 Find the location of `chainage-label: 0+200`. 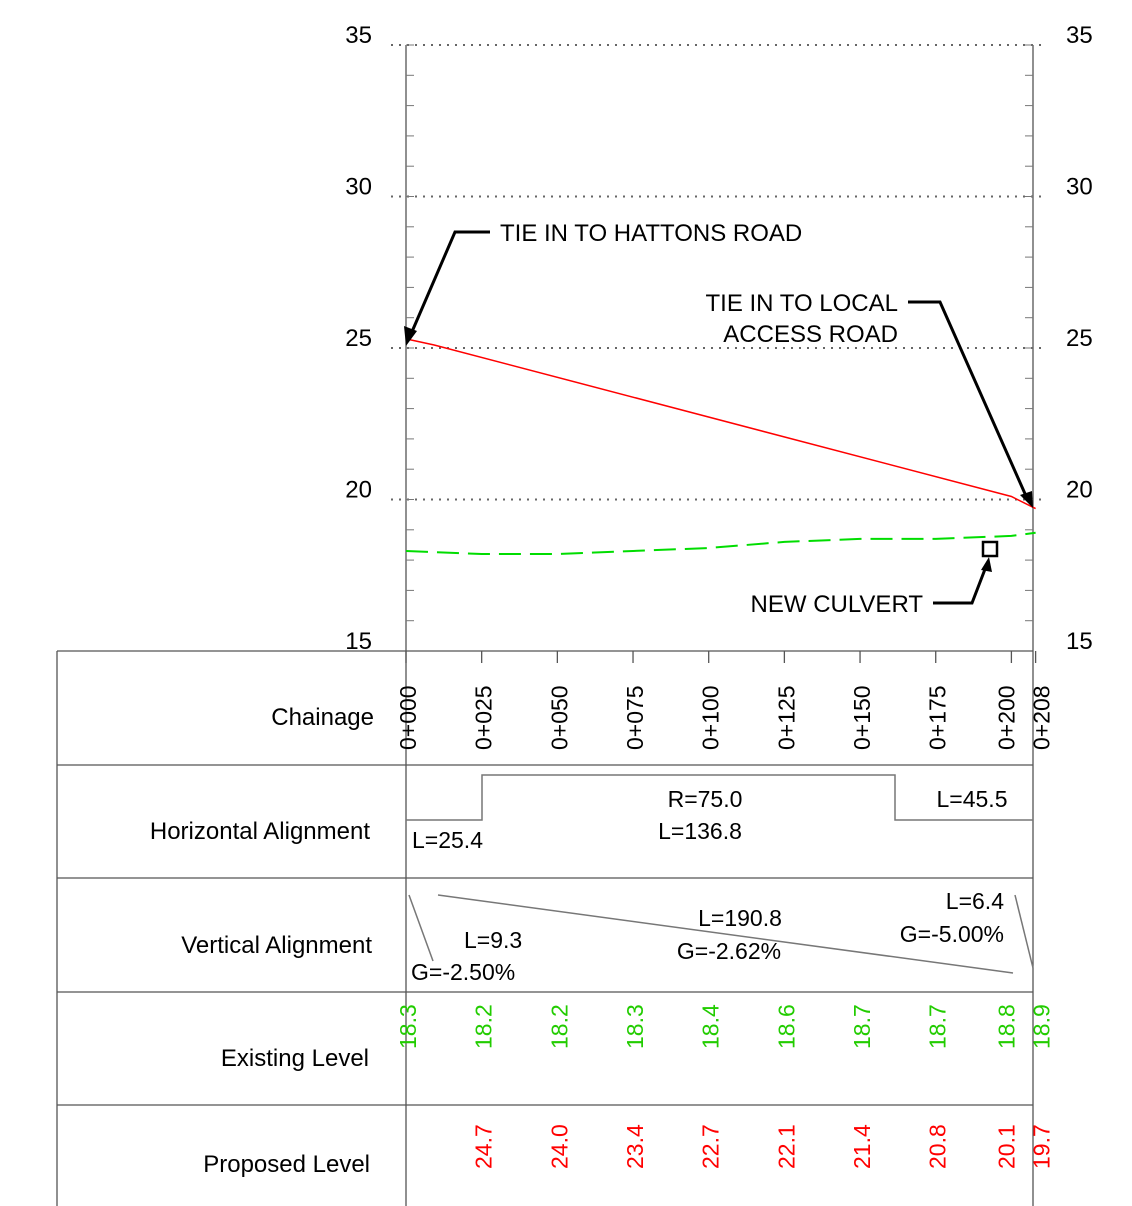

chainage-label: 0+200 is located at coordinates (1006, 717).